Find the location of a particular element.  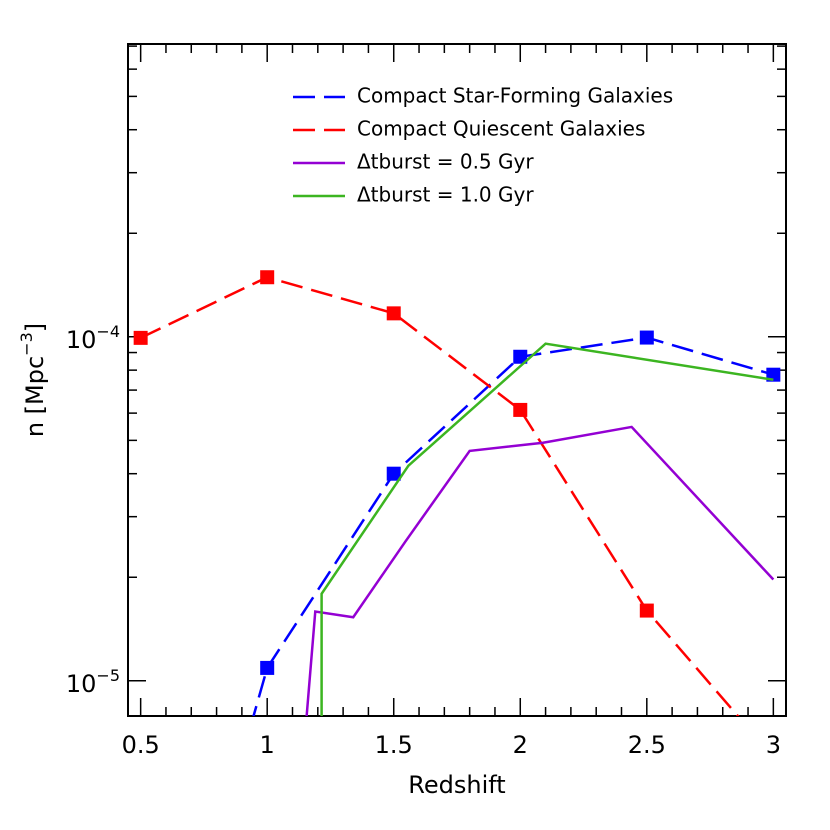

x-axis-label: Redshift is located at coordinates (456, 785).